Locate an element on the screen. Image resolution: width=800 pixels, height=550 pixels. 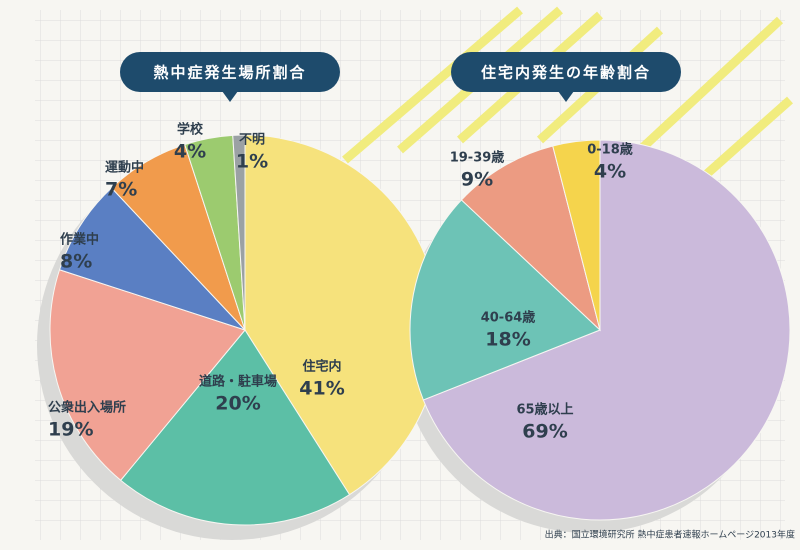
slice-value: 41% is located at coordinates (321, 389).